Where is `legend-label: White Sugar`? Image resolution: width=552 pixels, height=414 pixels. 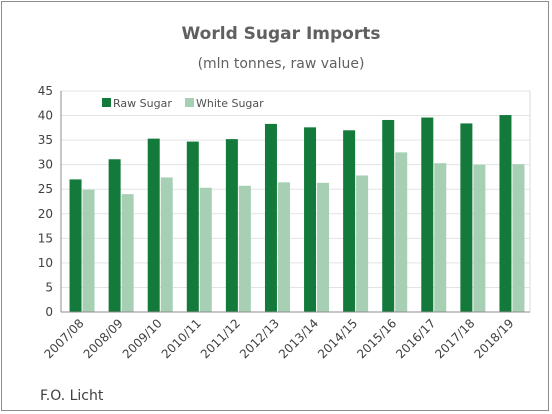 legend-label: White Sugar is located at coordinates (230, 103).